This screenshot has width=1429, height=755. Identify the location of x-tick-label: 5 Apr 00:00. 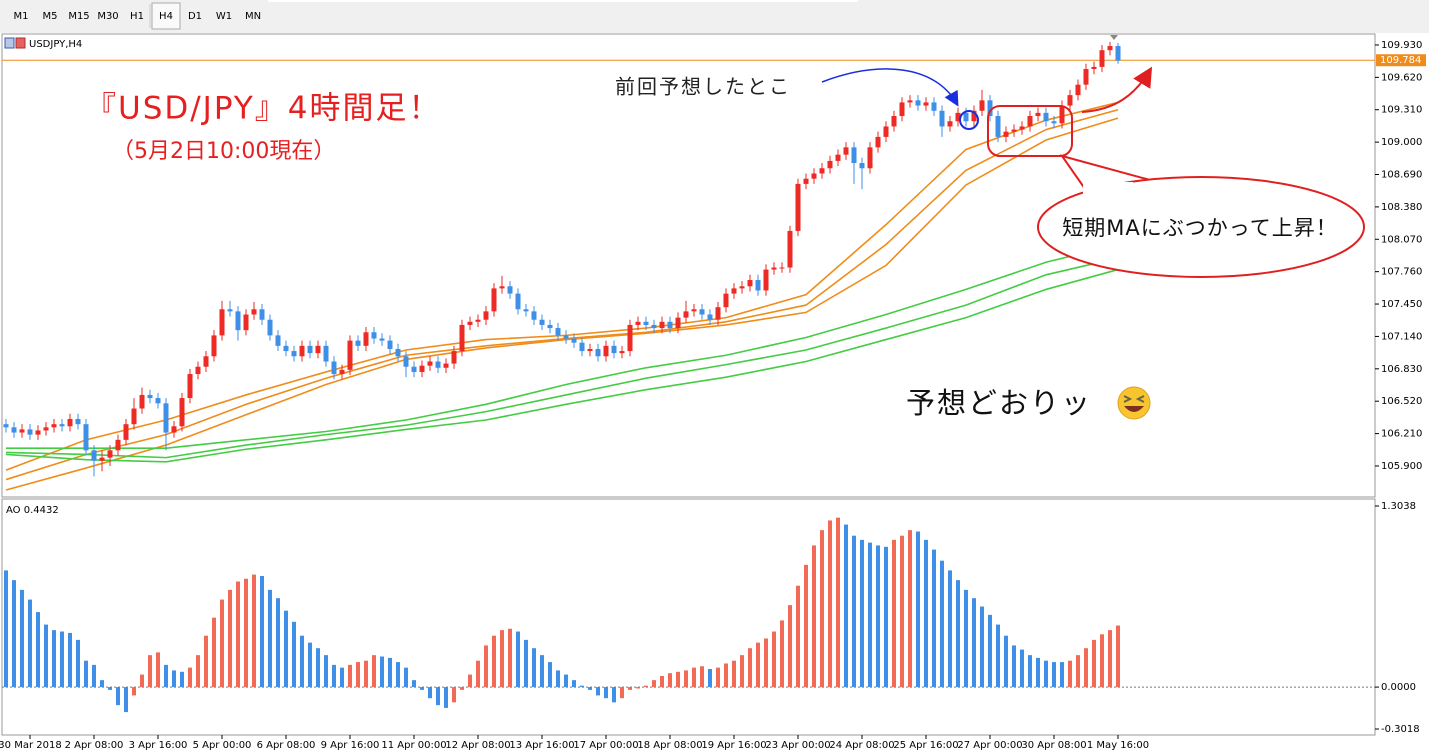
(222, 745).